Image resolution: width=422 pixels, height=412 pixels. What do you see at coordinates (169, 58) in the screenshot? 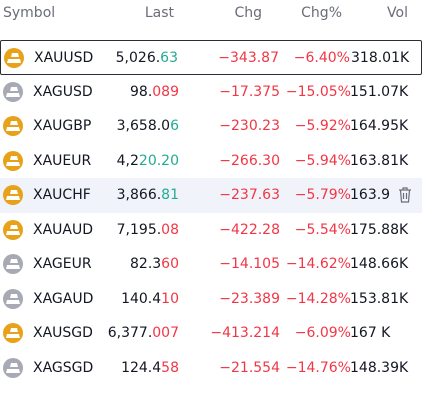
I see `last-price-tick: 63` at bounding box center [169, 58].